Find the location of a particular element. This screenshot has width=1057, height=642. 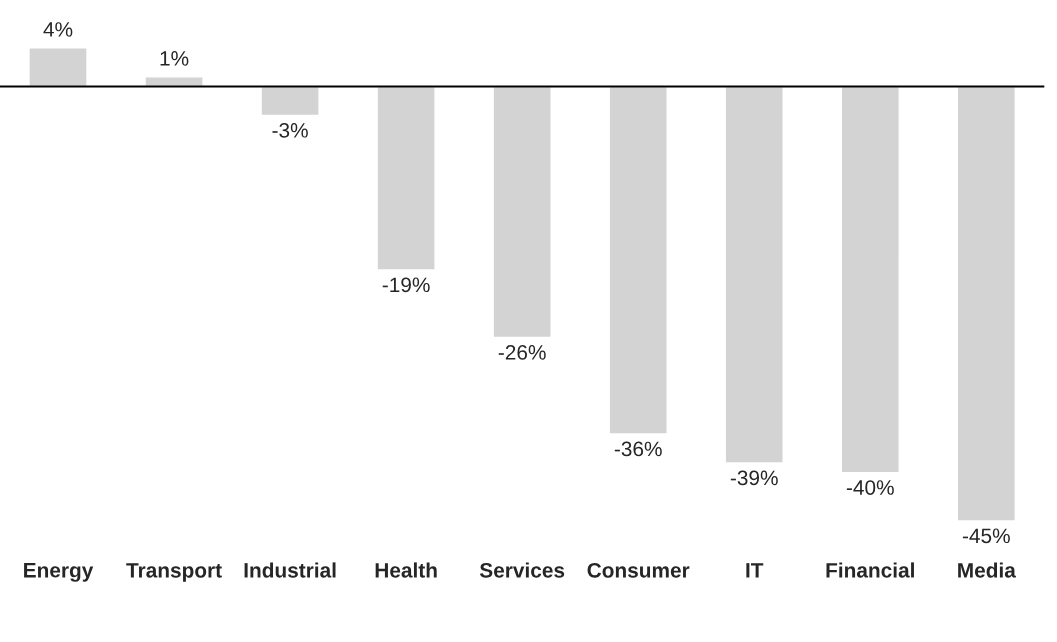

data-label: -39% is located at coordinates (754, 478).